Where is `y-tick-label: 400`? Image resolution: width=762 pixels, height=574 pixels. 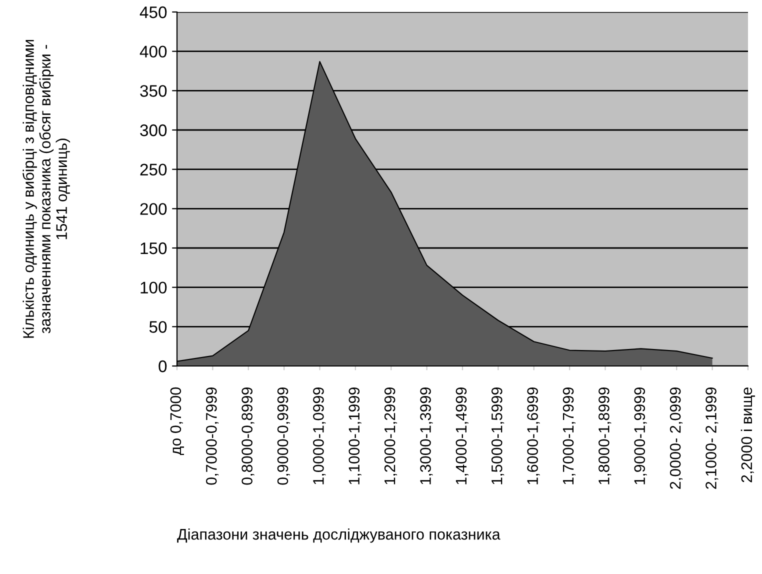
y-tick-label: 400 is located at coordinates (153, 52).